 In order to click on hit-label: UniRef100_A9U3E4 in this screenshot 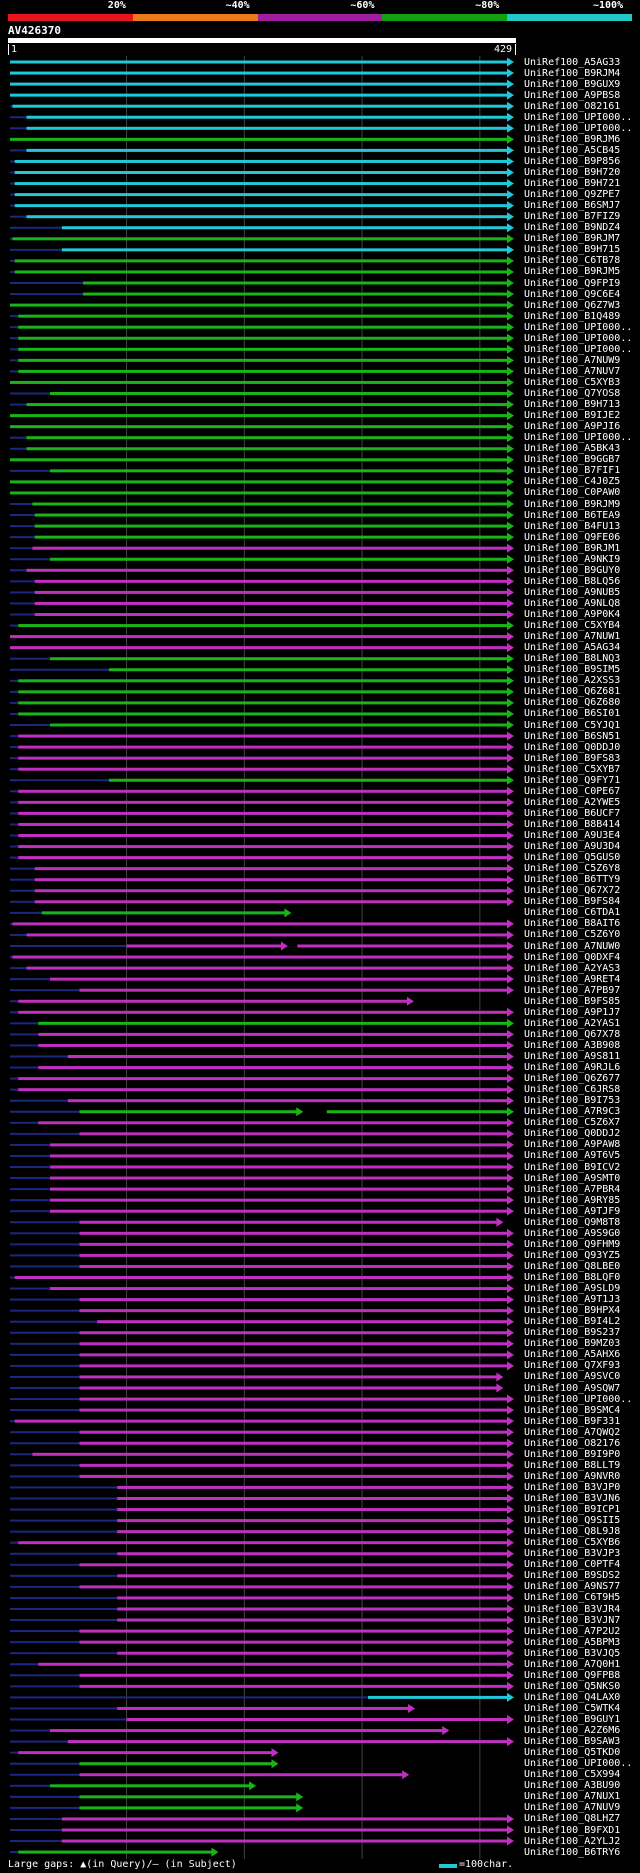, I will do `click(572, 835)`.